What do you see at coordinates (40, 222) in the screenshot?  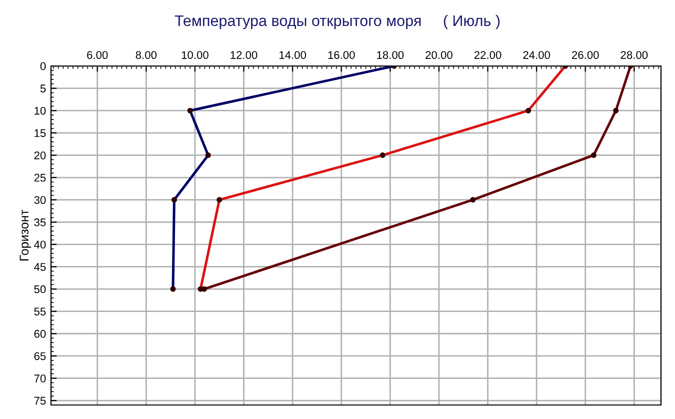 I see `y-tick-label: 35` at bounding box center [40, 222].